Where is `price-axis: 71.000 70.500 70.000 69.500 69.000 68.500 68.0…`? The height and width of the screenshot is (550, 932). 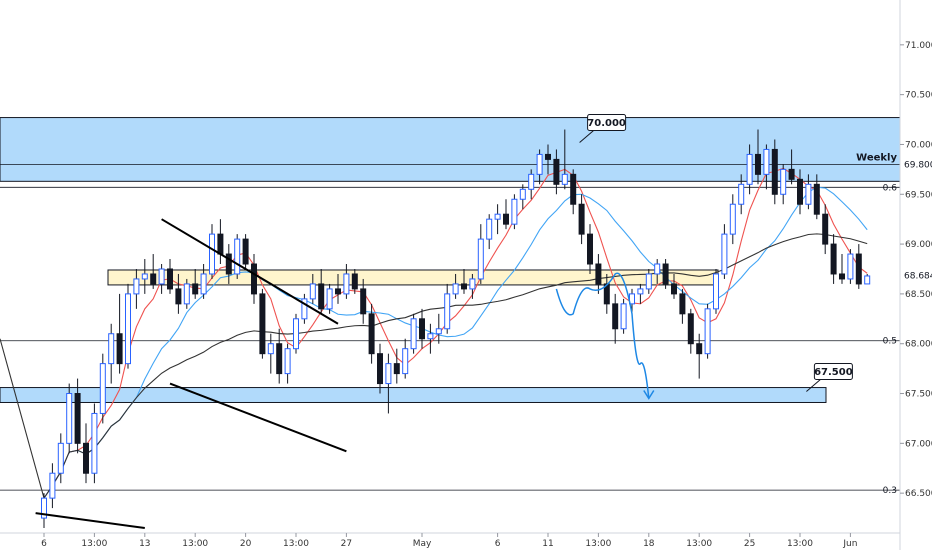
price-axis: 71.000 70.500 70.000 69.500 69.000 68.500 68.0… is located at coordinates (916, 270).